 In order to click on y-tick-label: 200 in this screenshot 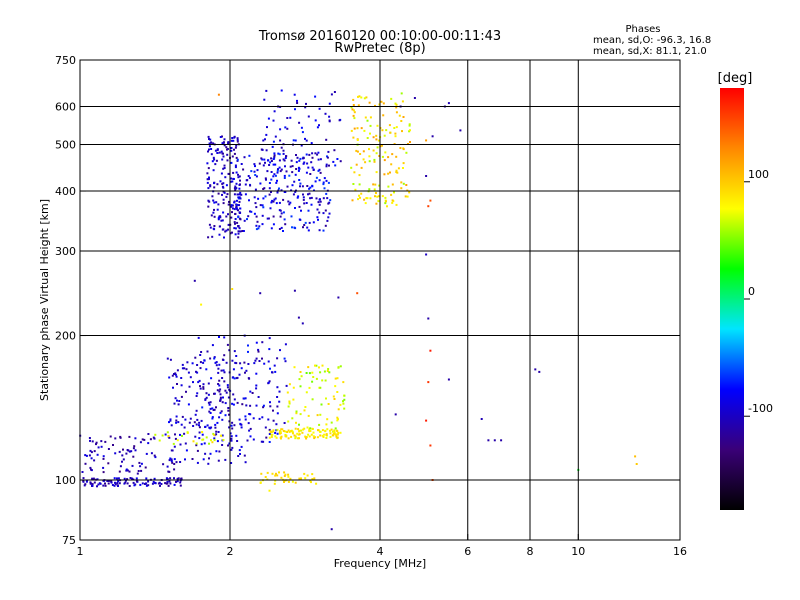, I will do `click(65, 336)`.